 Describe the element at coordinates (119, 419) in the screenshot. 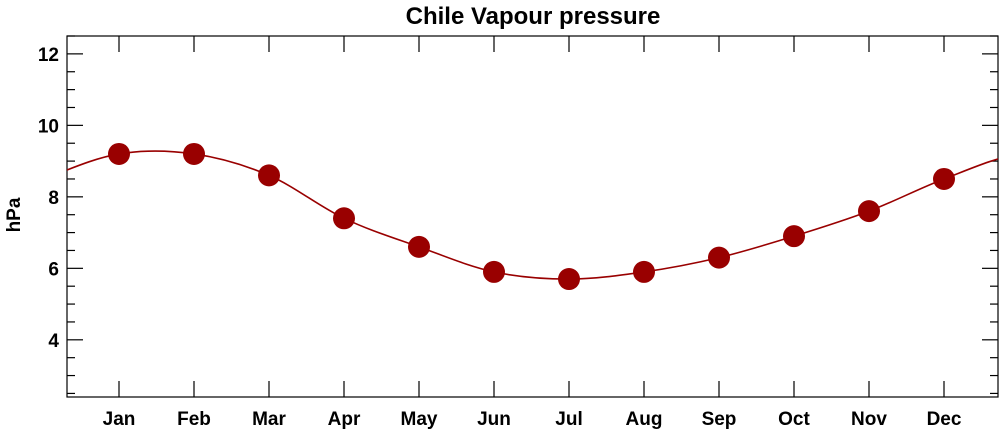

I see `x-tick-label: Jan` at that location.